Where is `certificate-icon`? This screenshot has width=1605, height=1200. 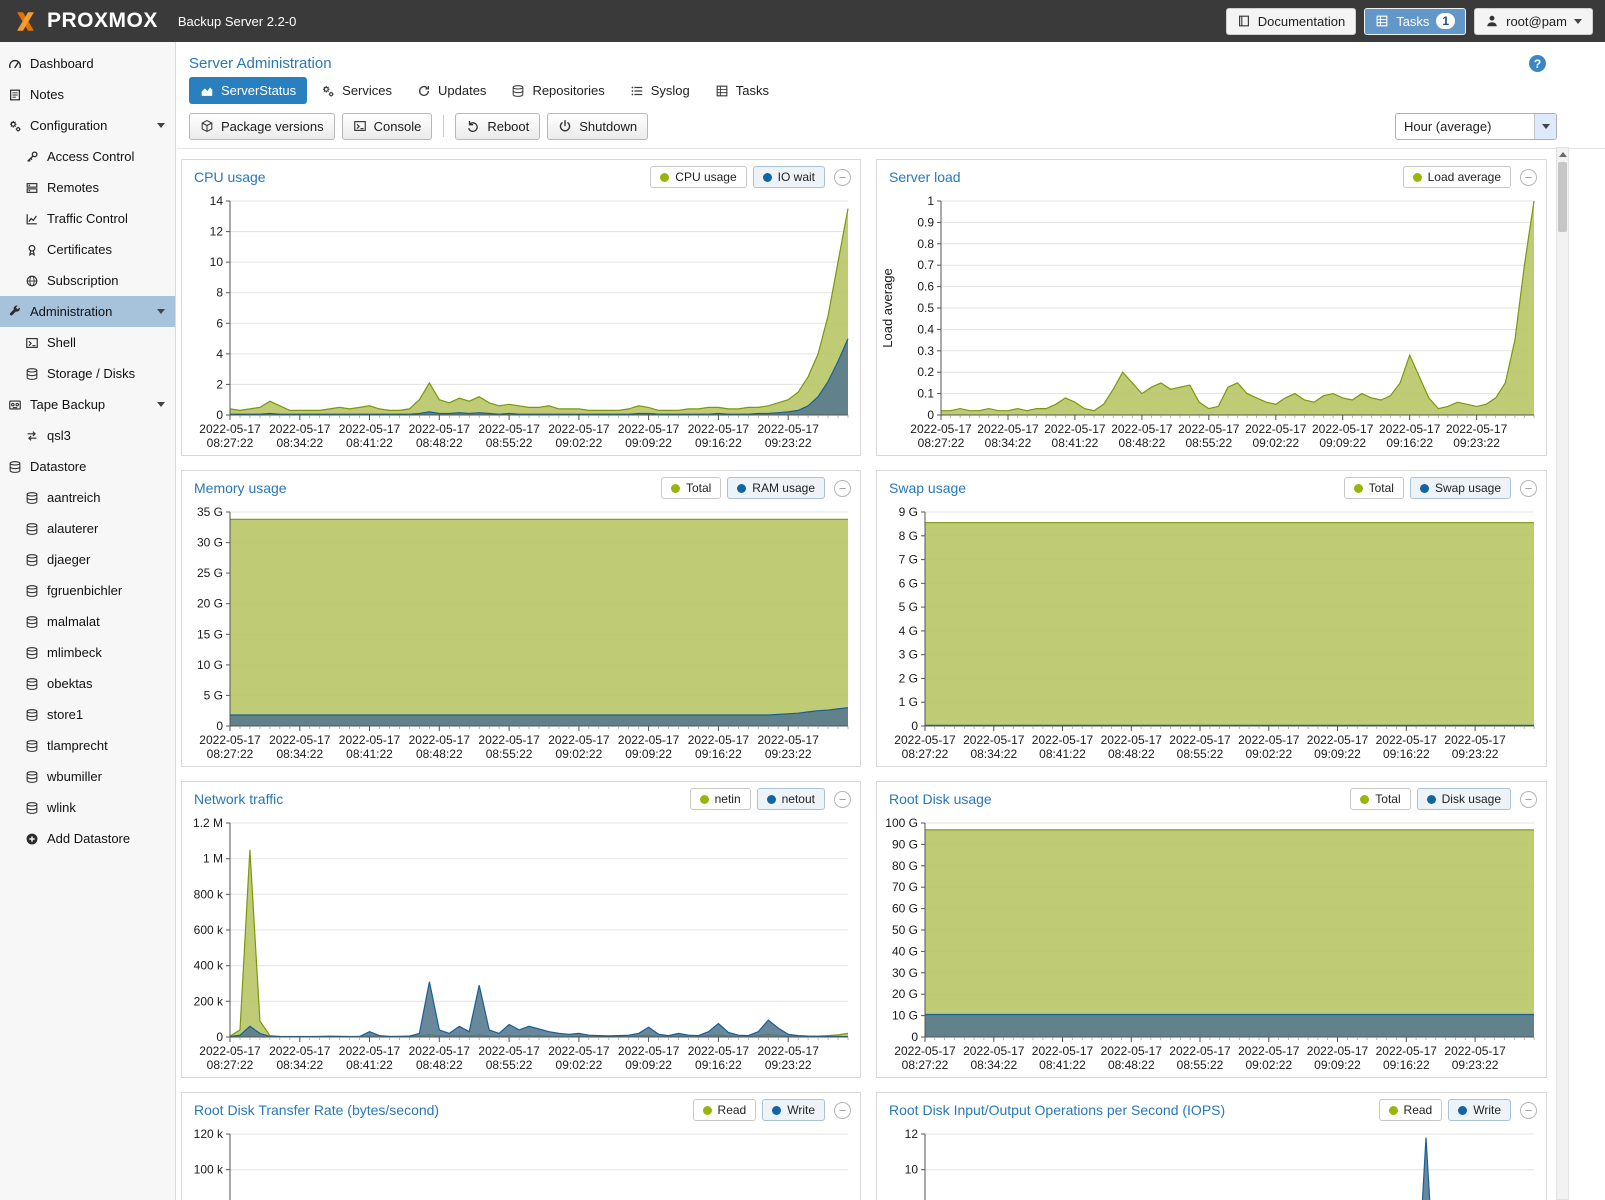 certificate-icon is located at coordinates (32, 250).